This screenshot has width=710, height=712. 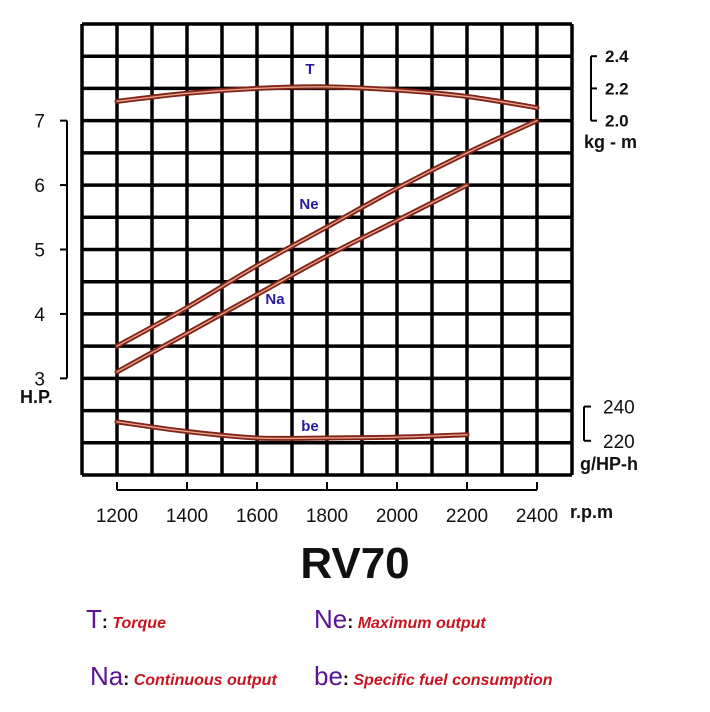 What do you see at coordinates (453, 680) in the screenshot?
I see `legend-desc: Specific fuel consumption` at bounding box center [453, 680].